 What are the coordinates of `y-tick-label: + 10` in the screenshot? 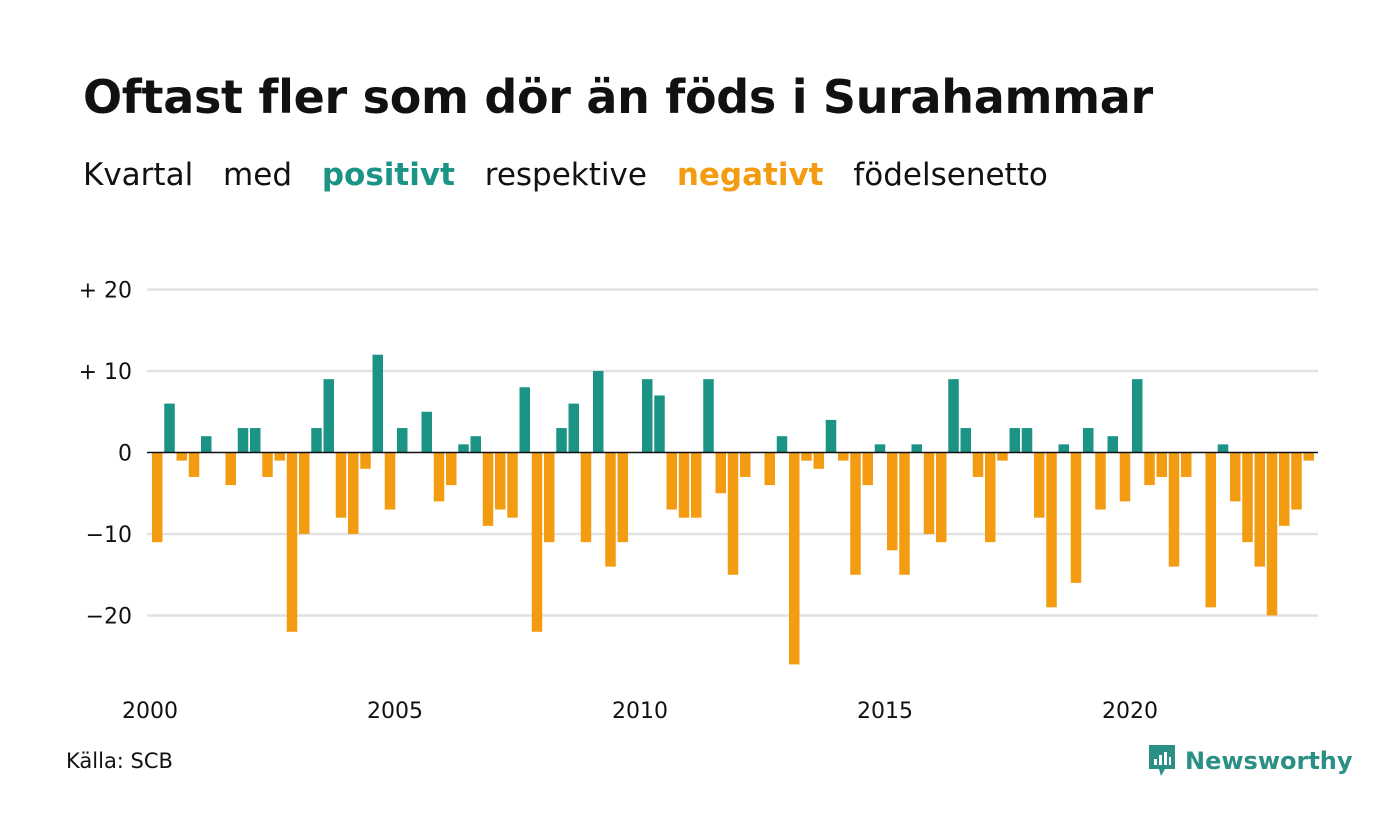 It's located at (105, 372).